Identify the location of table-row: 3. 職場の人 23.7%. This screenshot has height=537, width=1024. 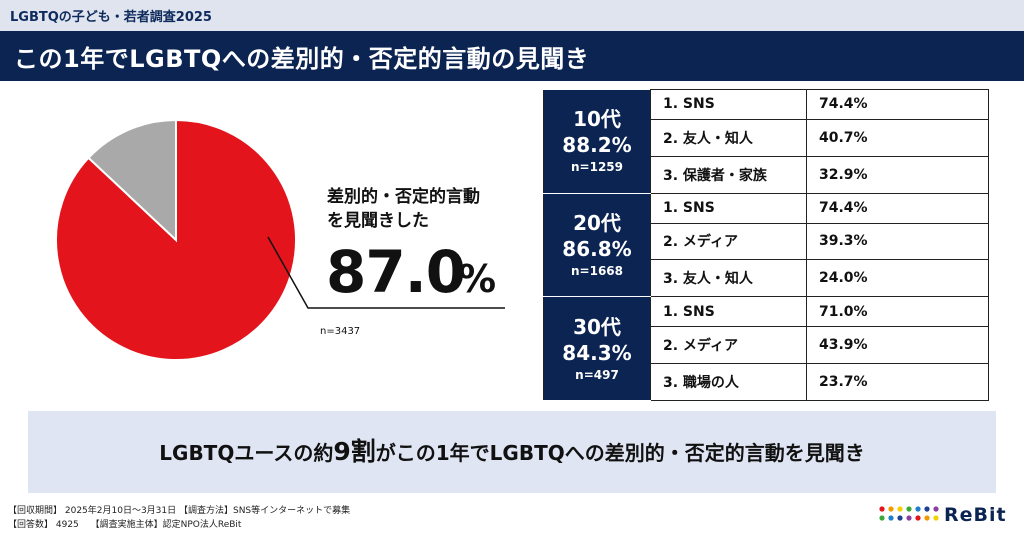
(766, 382).